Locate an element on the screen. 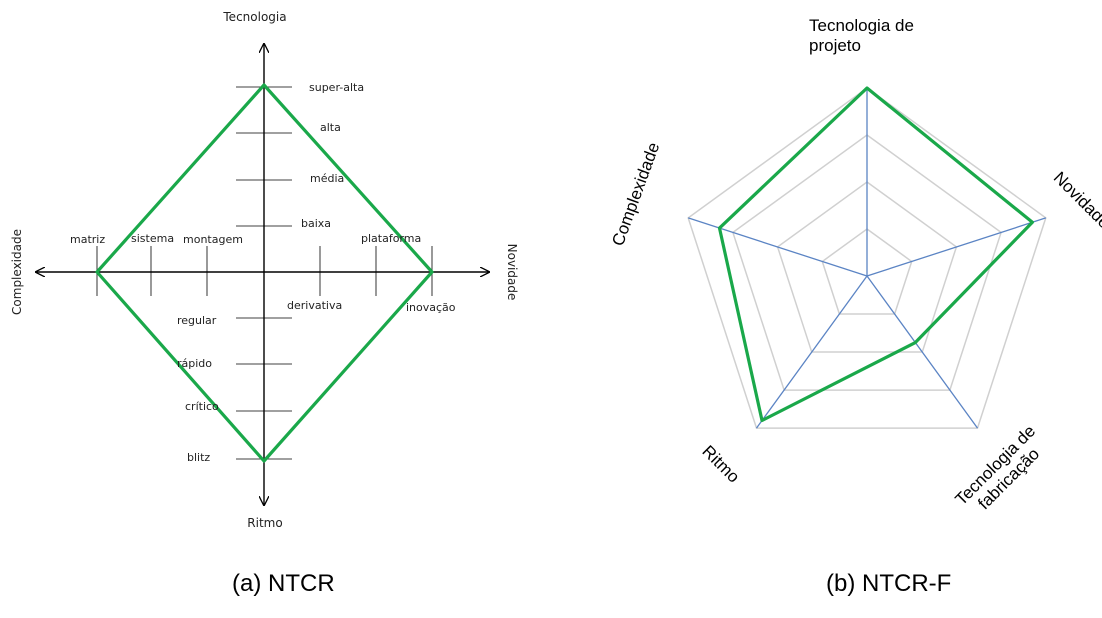  radar-axis-tecnologia_fabricacao is located at coordinates (922, 352).